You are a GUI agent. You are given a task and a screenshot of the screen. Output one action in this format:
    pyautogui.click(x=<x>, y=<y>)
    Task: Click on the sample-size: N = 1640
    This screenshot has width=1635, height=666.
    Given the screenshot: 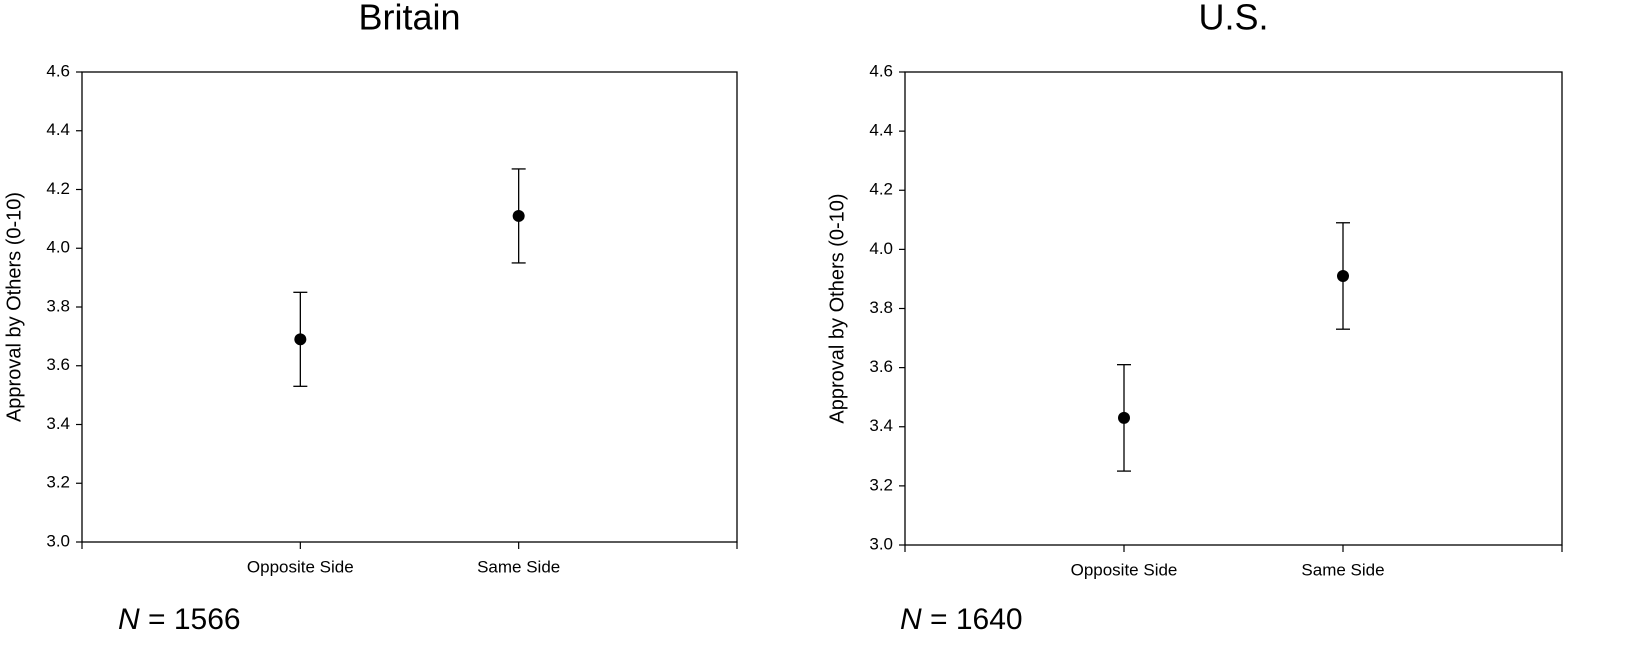 What is the action you would take?
    pyautogui.click(x=961, y=619)
    